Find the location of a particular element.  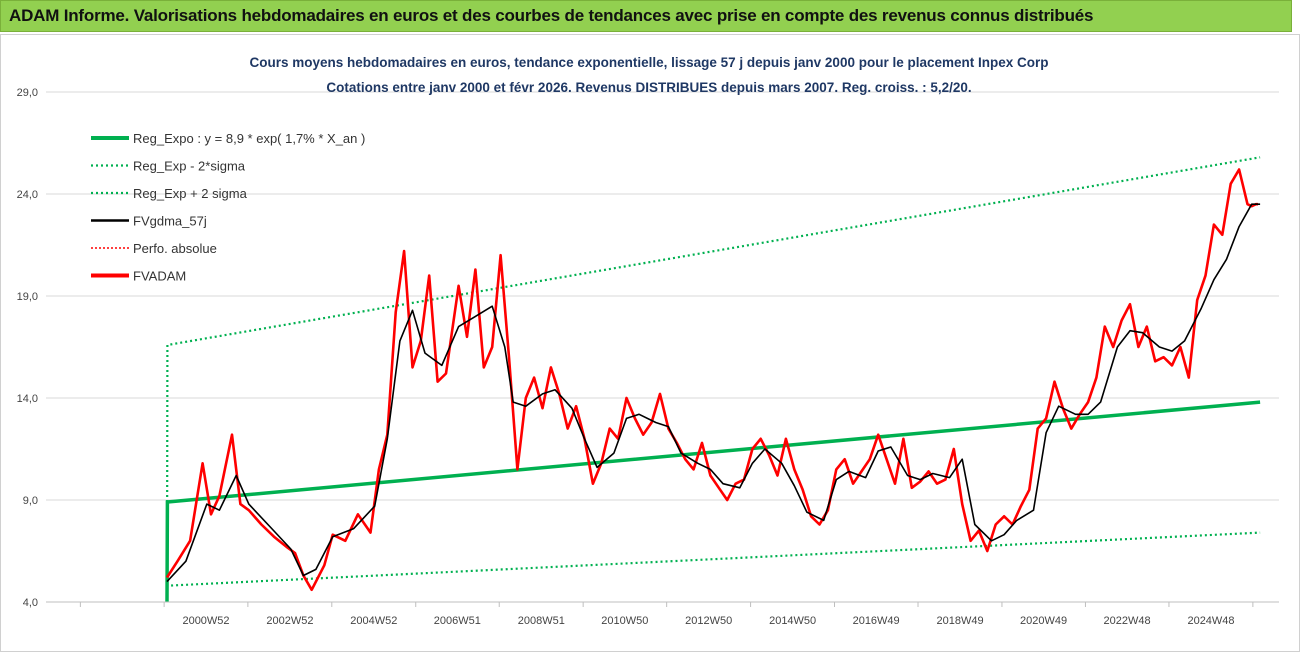

x-tick-label: 2024W48 is located at coordinates (1210, 621).